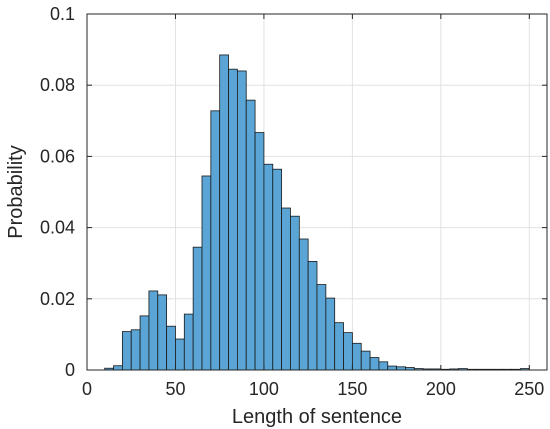 The width and height of the screenshot is (550, 429). What do you see at coordinates (57, 192) in the screenshot?
I see `y-tick-labels: 0 0.02 0.04 0.06 0.08 0.1` at bounding box center [57, 192].